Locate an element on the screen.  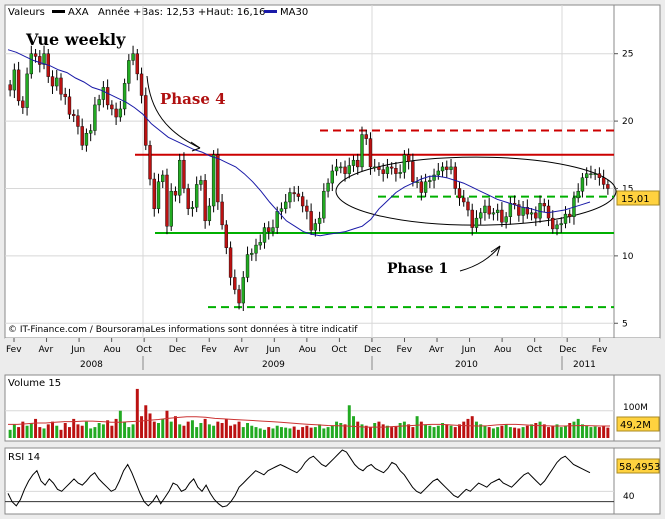
rsi-badge-value: 58,4953 is located at coordinates (639, 467).